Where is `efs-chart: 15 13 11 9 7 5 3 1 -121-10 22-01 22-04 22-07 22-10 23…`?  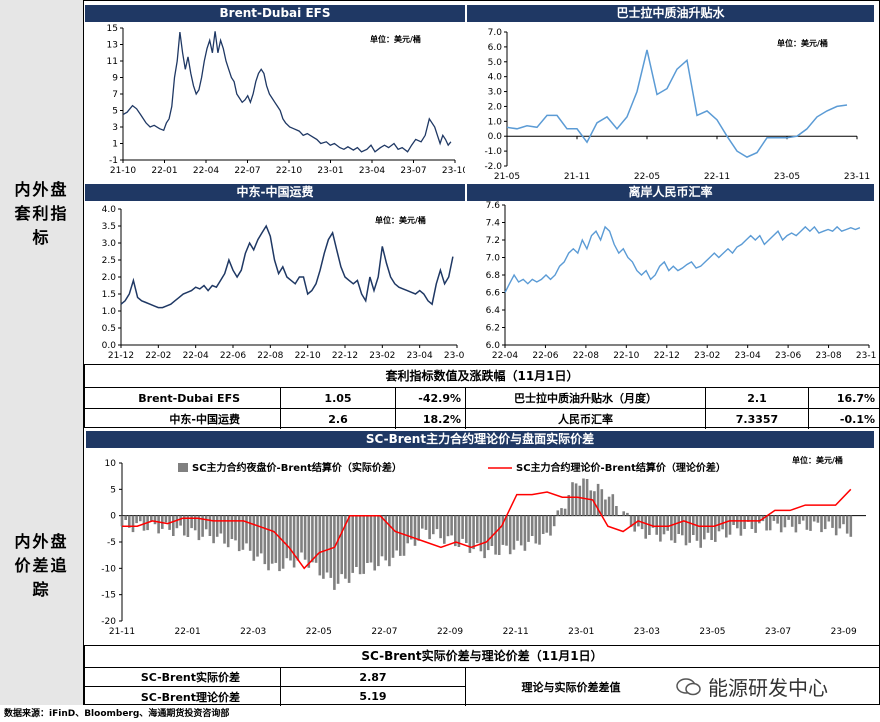
efs-chart: 15 13 11 9 7 5 3 1 -121-10 22-01 22-04 22-07 22-10 23… is located at coordinates (286, 100).